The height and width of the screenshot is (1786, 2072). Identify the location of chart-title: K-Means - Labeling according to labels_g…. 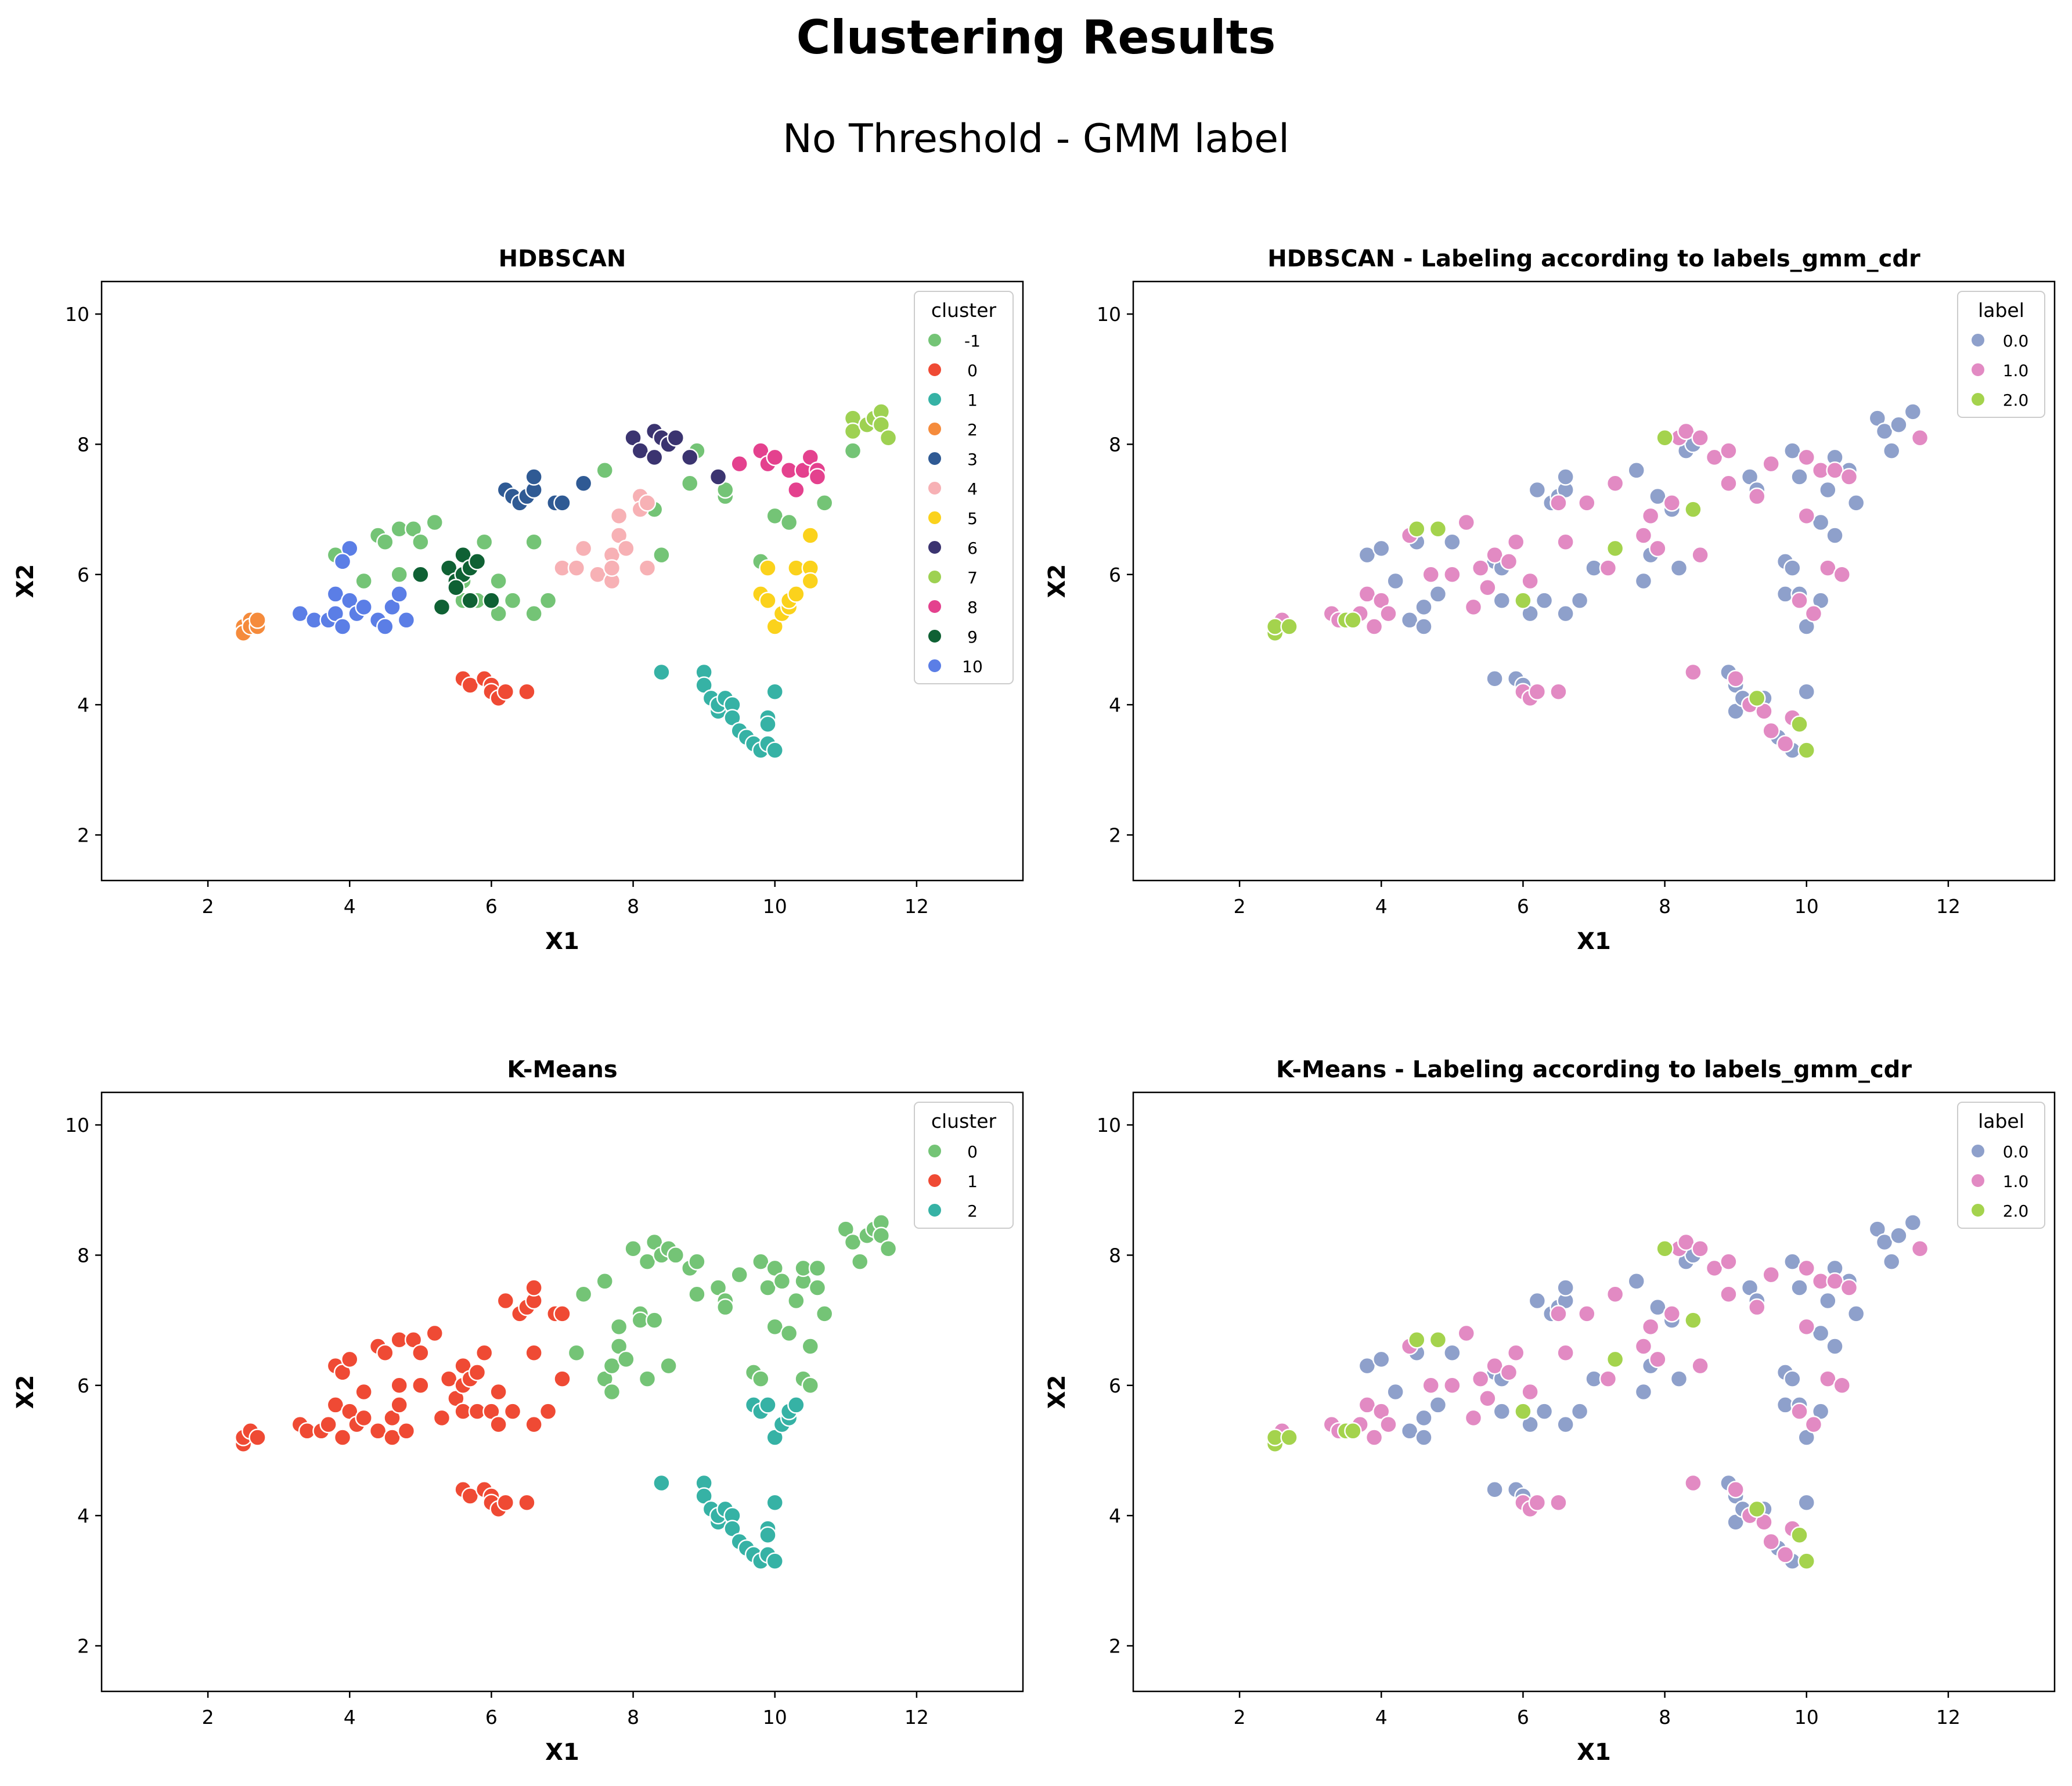
(1594, 1069).